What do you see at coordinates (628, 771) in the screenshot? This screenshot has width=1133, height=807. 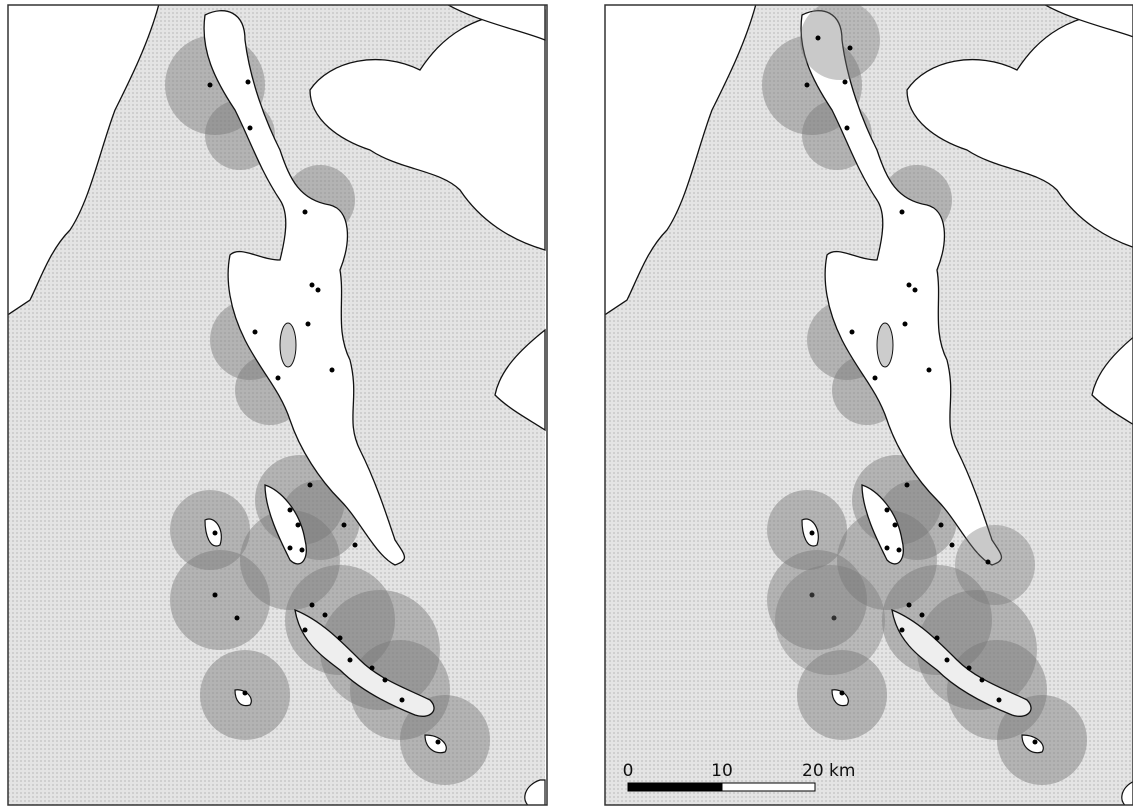 I see `scale-label: 0` at bounding box center [628, 771].